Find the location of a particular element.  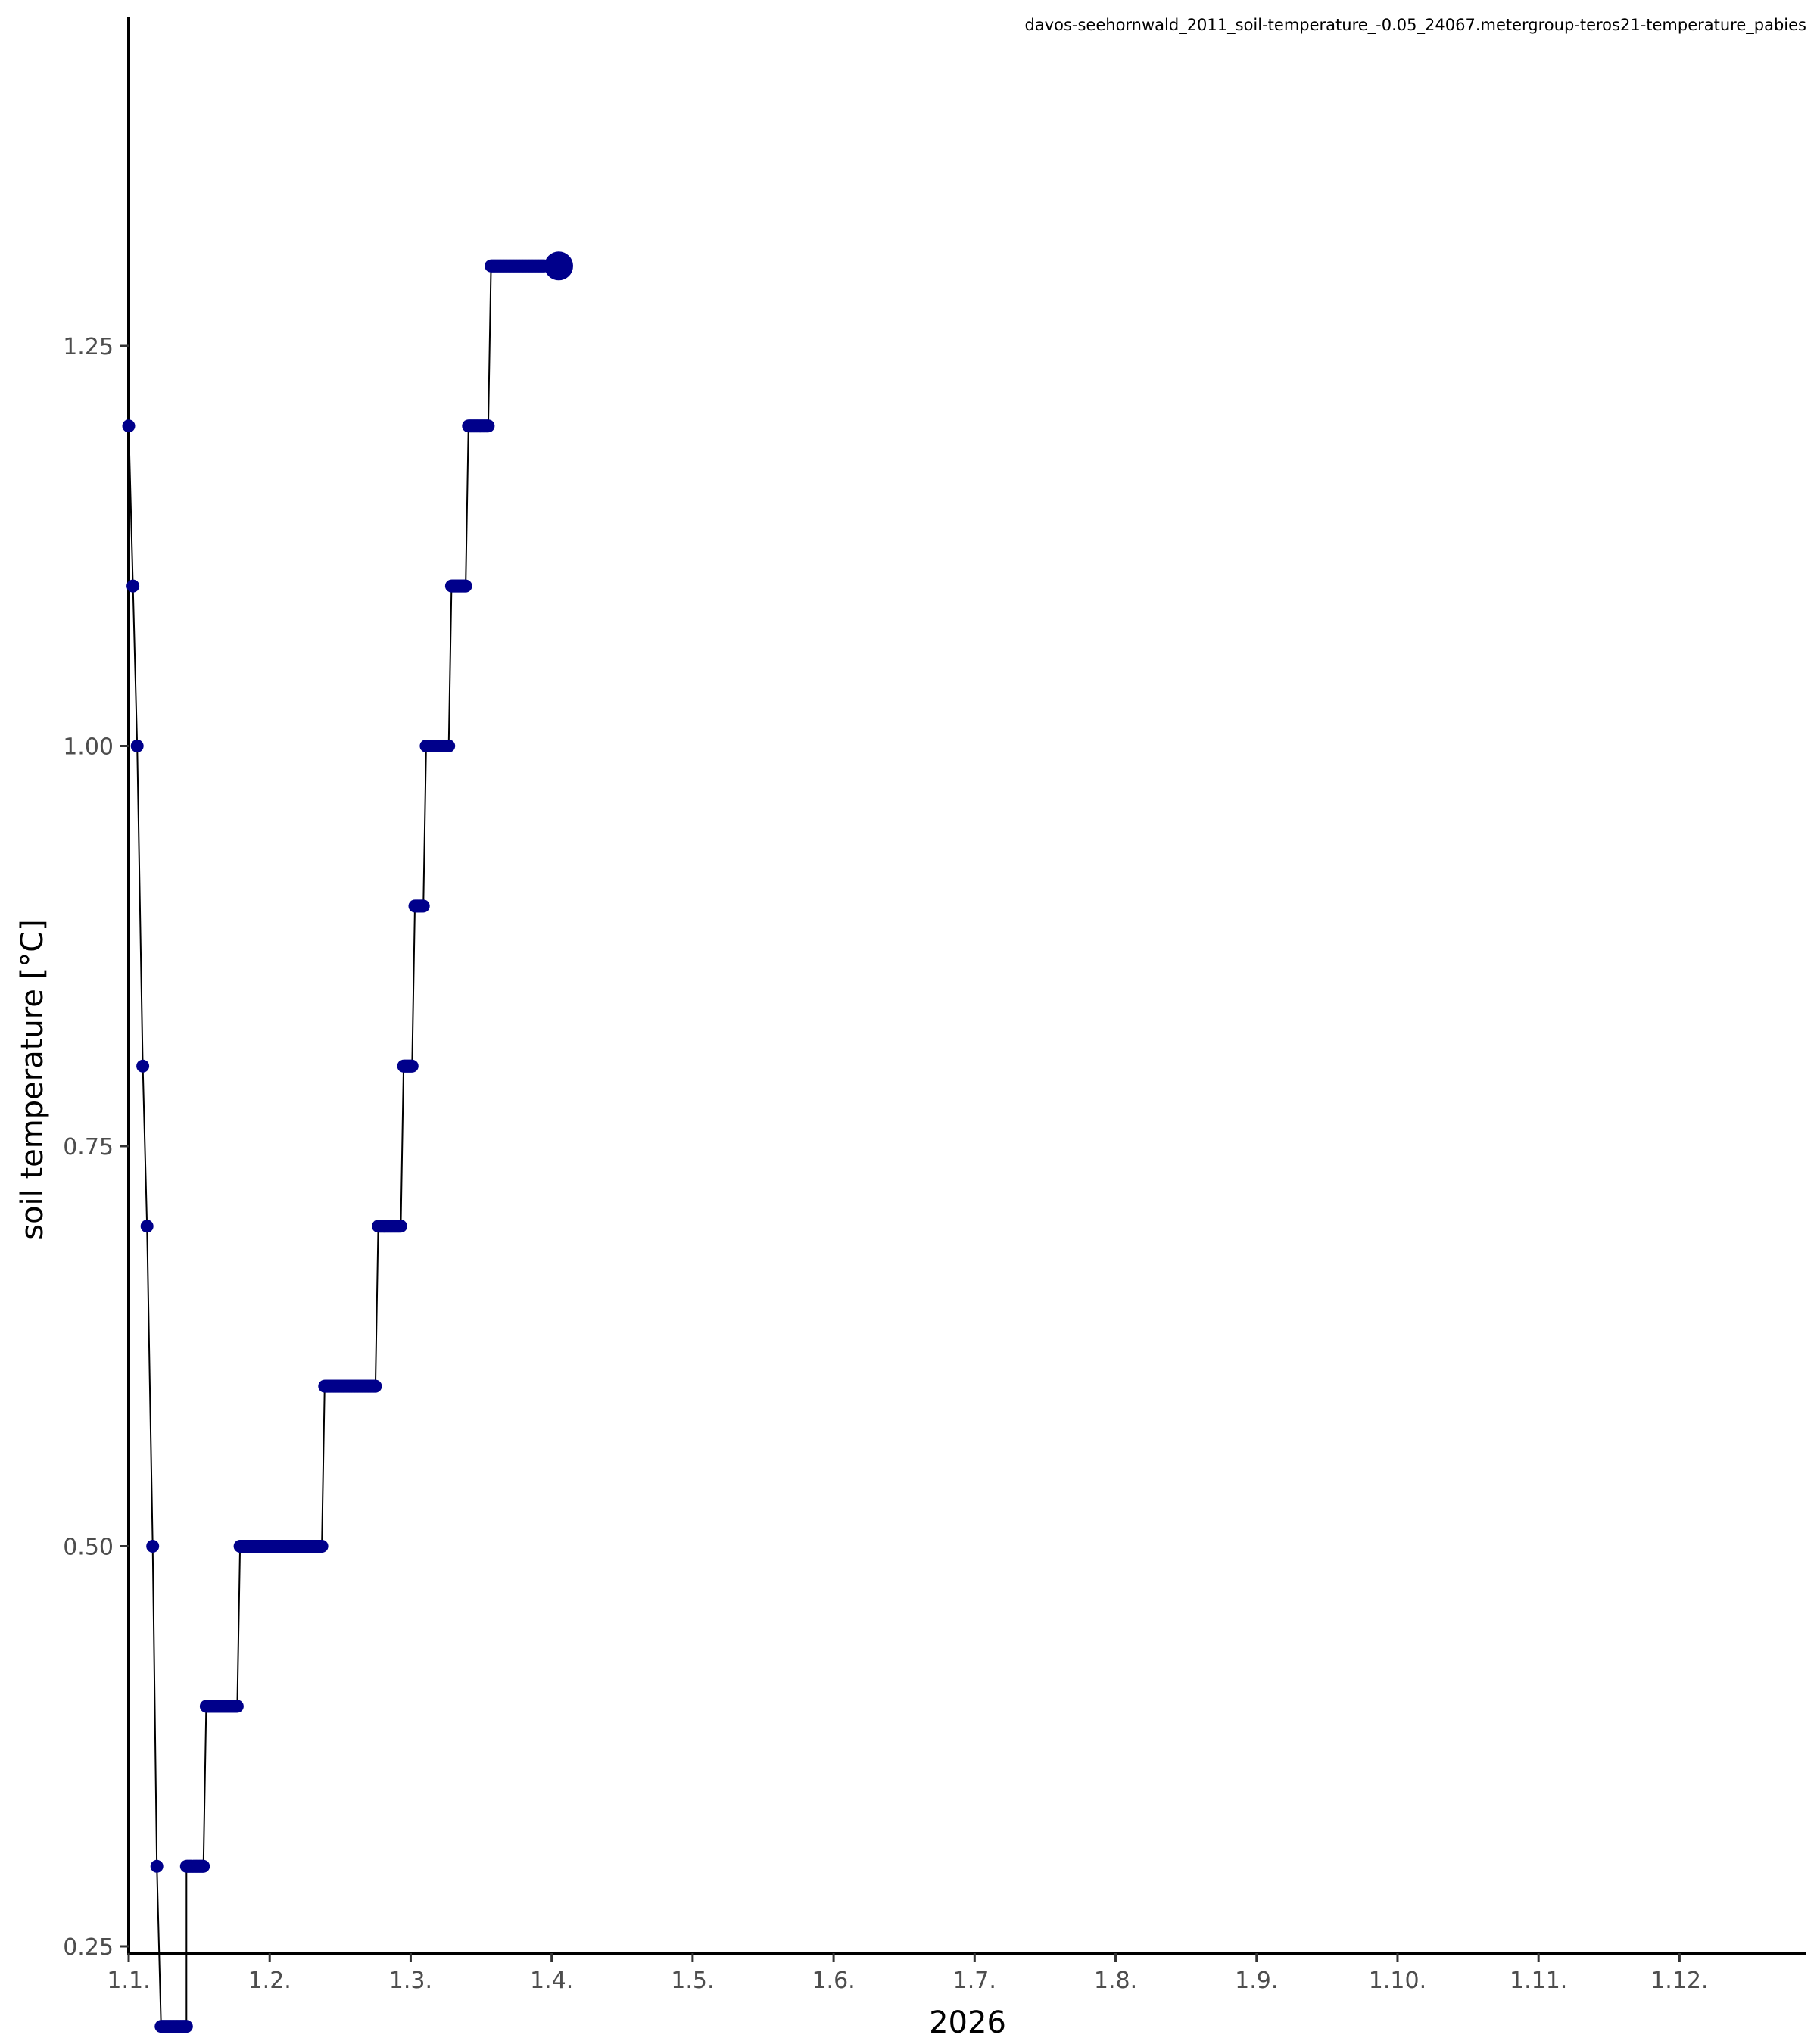

x-tick-label: 1.2. is located at coordinates (269, 1981).